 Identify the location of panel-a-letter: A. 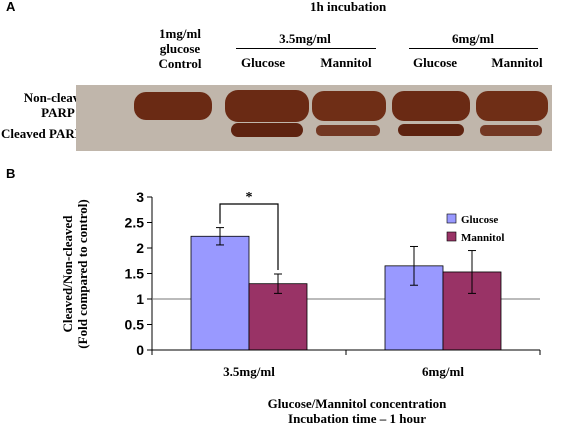
(11, 7).